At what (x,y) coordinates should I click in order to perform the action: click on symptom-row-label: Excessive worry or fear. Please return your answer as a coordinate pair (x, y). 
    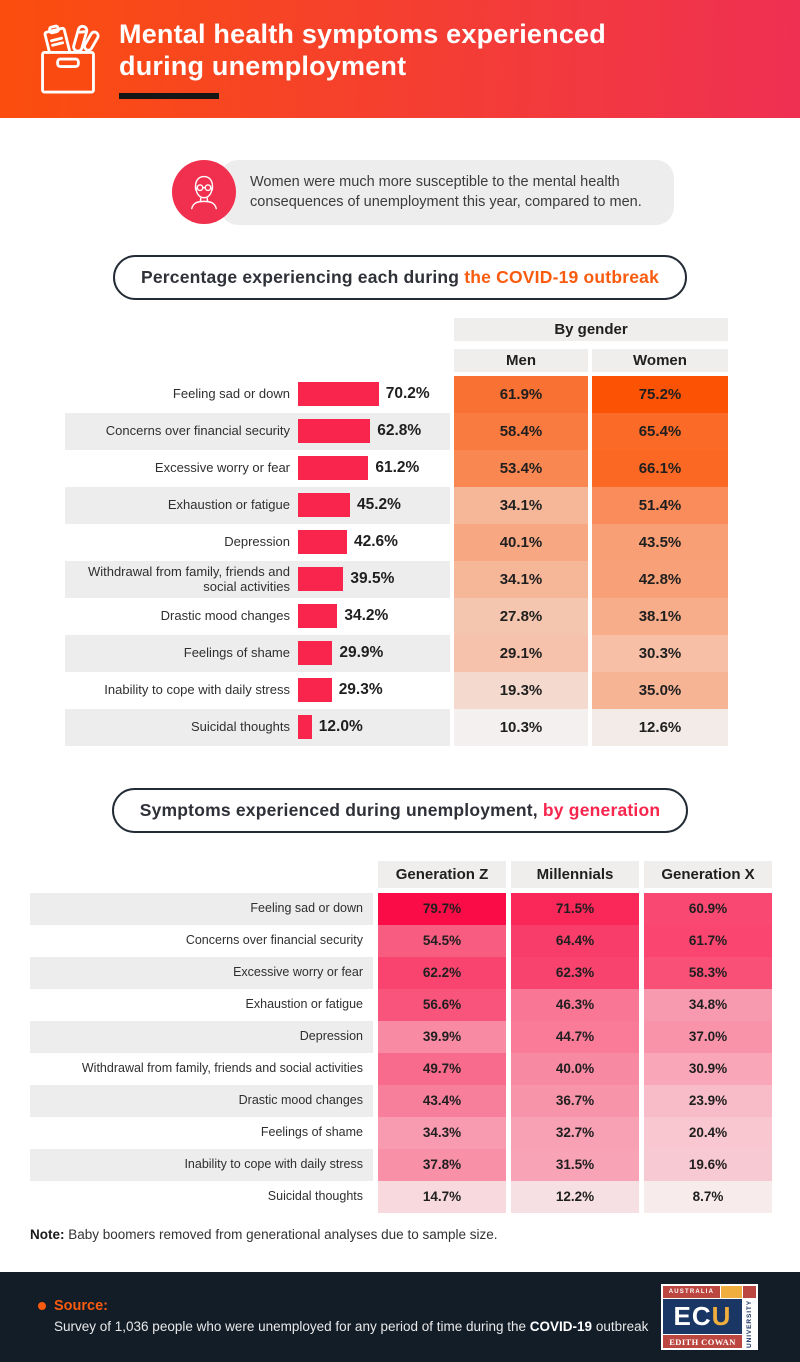
    Looking at the image, I should click on (201, 972).